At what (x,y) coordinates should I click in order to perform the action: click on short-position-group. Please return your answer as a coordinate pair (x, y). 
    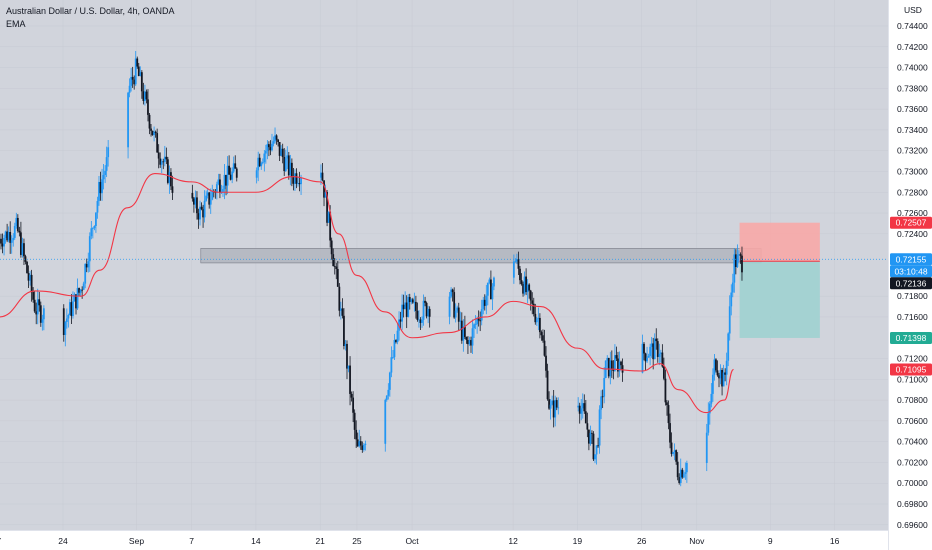
    Looking at the image, I should click on (779, 280).